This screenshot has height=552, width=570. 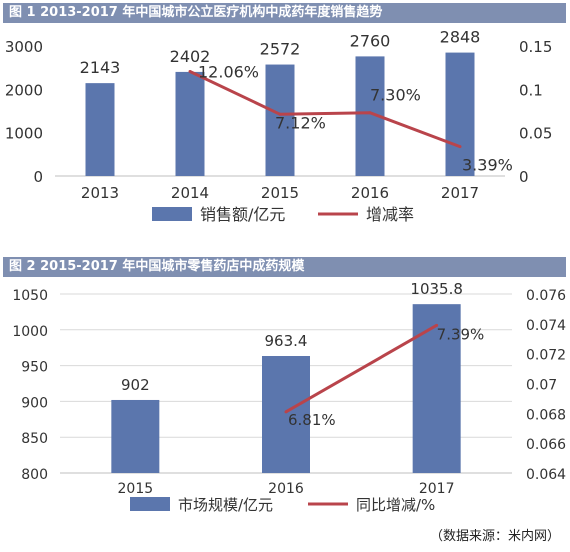 What do you see at coordinates (546, 356) in the screenshot?
I see `y2-axis-tick-label: 0.072` at bounding box center [546, 356].